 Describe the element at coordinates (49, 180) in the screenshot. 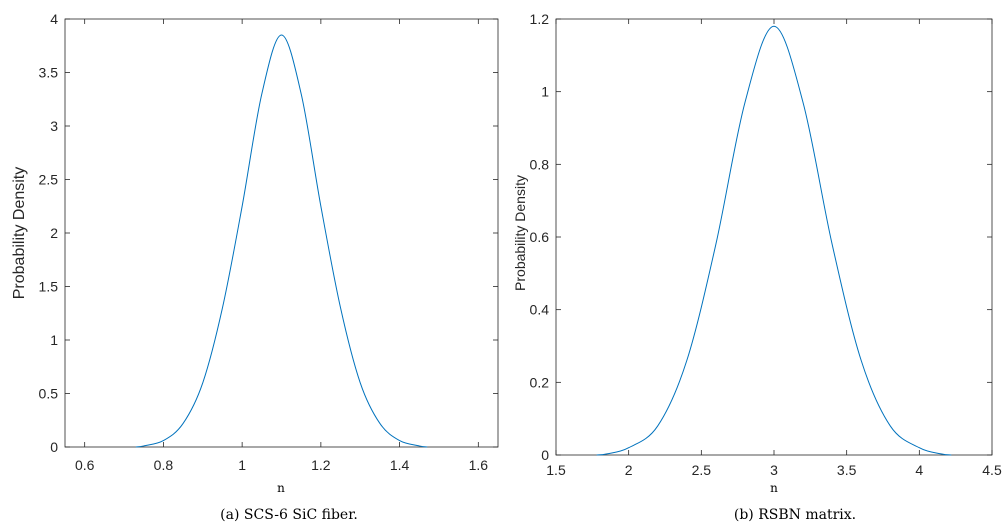

I see `y-tick-label-a: 2.5` at that location.